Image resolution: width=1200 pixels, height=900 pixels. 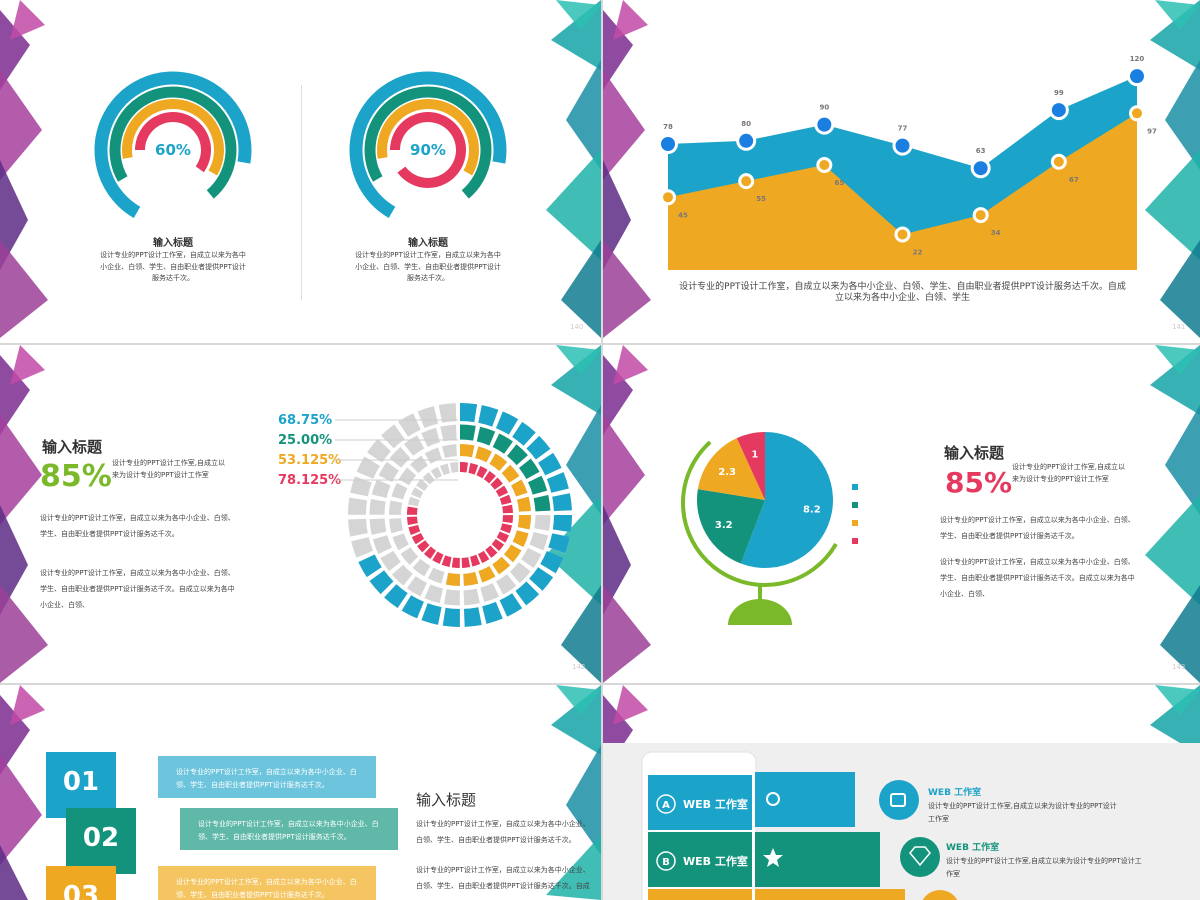 What do you see at coordinates (824, 108) in the screenshot?
I see `point-label: 90` at bounding box center [824, 108].